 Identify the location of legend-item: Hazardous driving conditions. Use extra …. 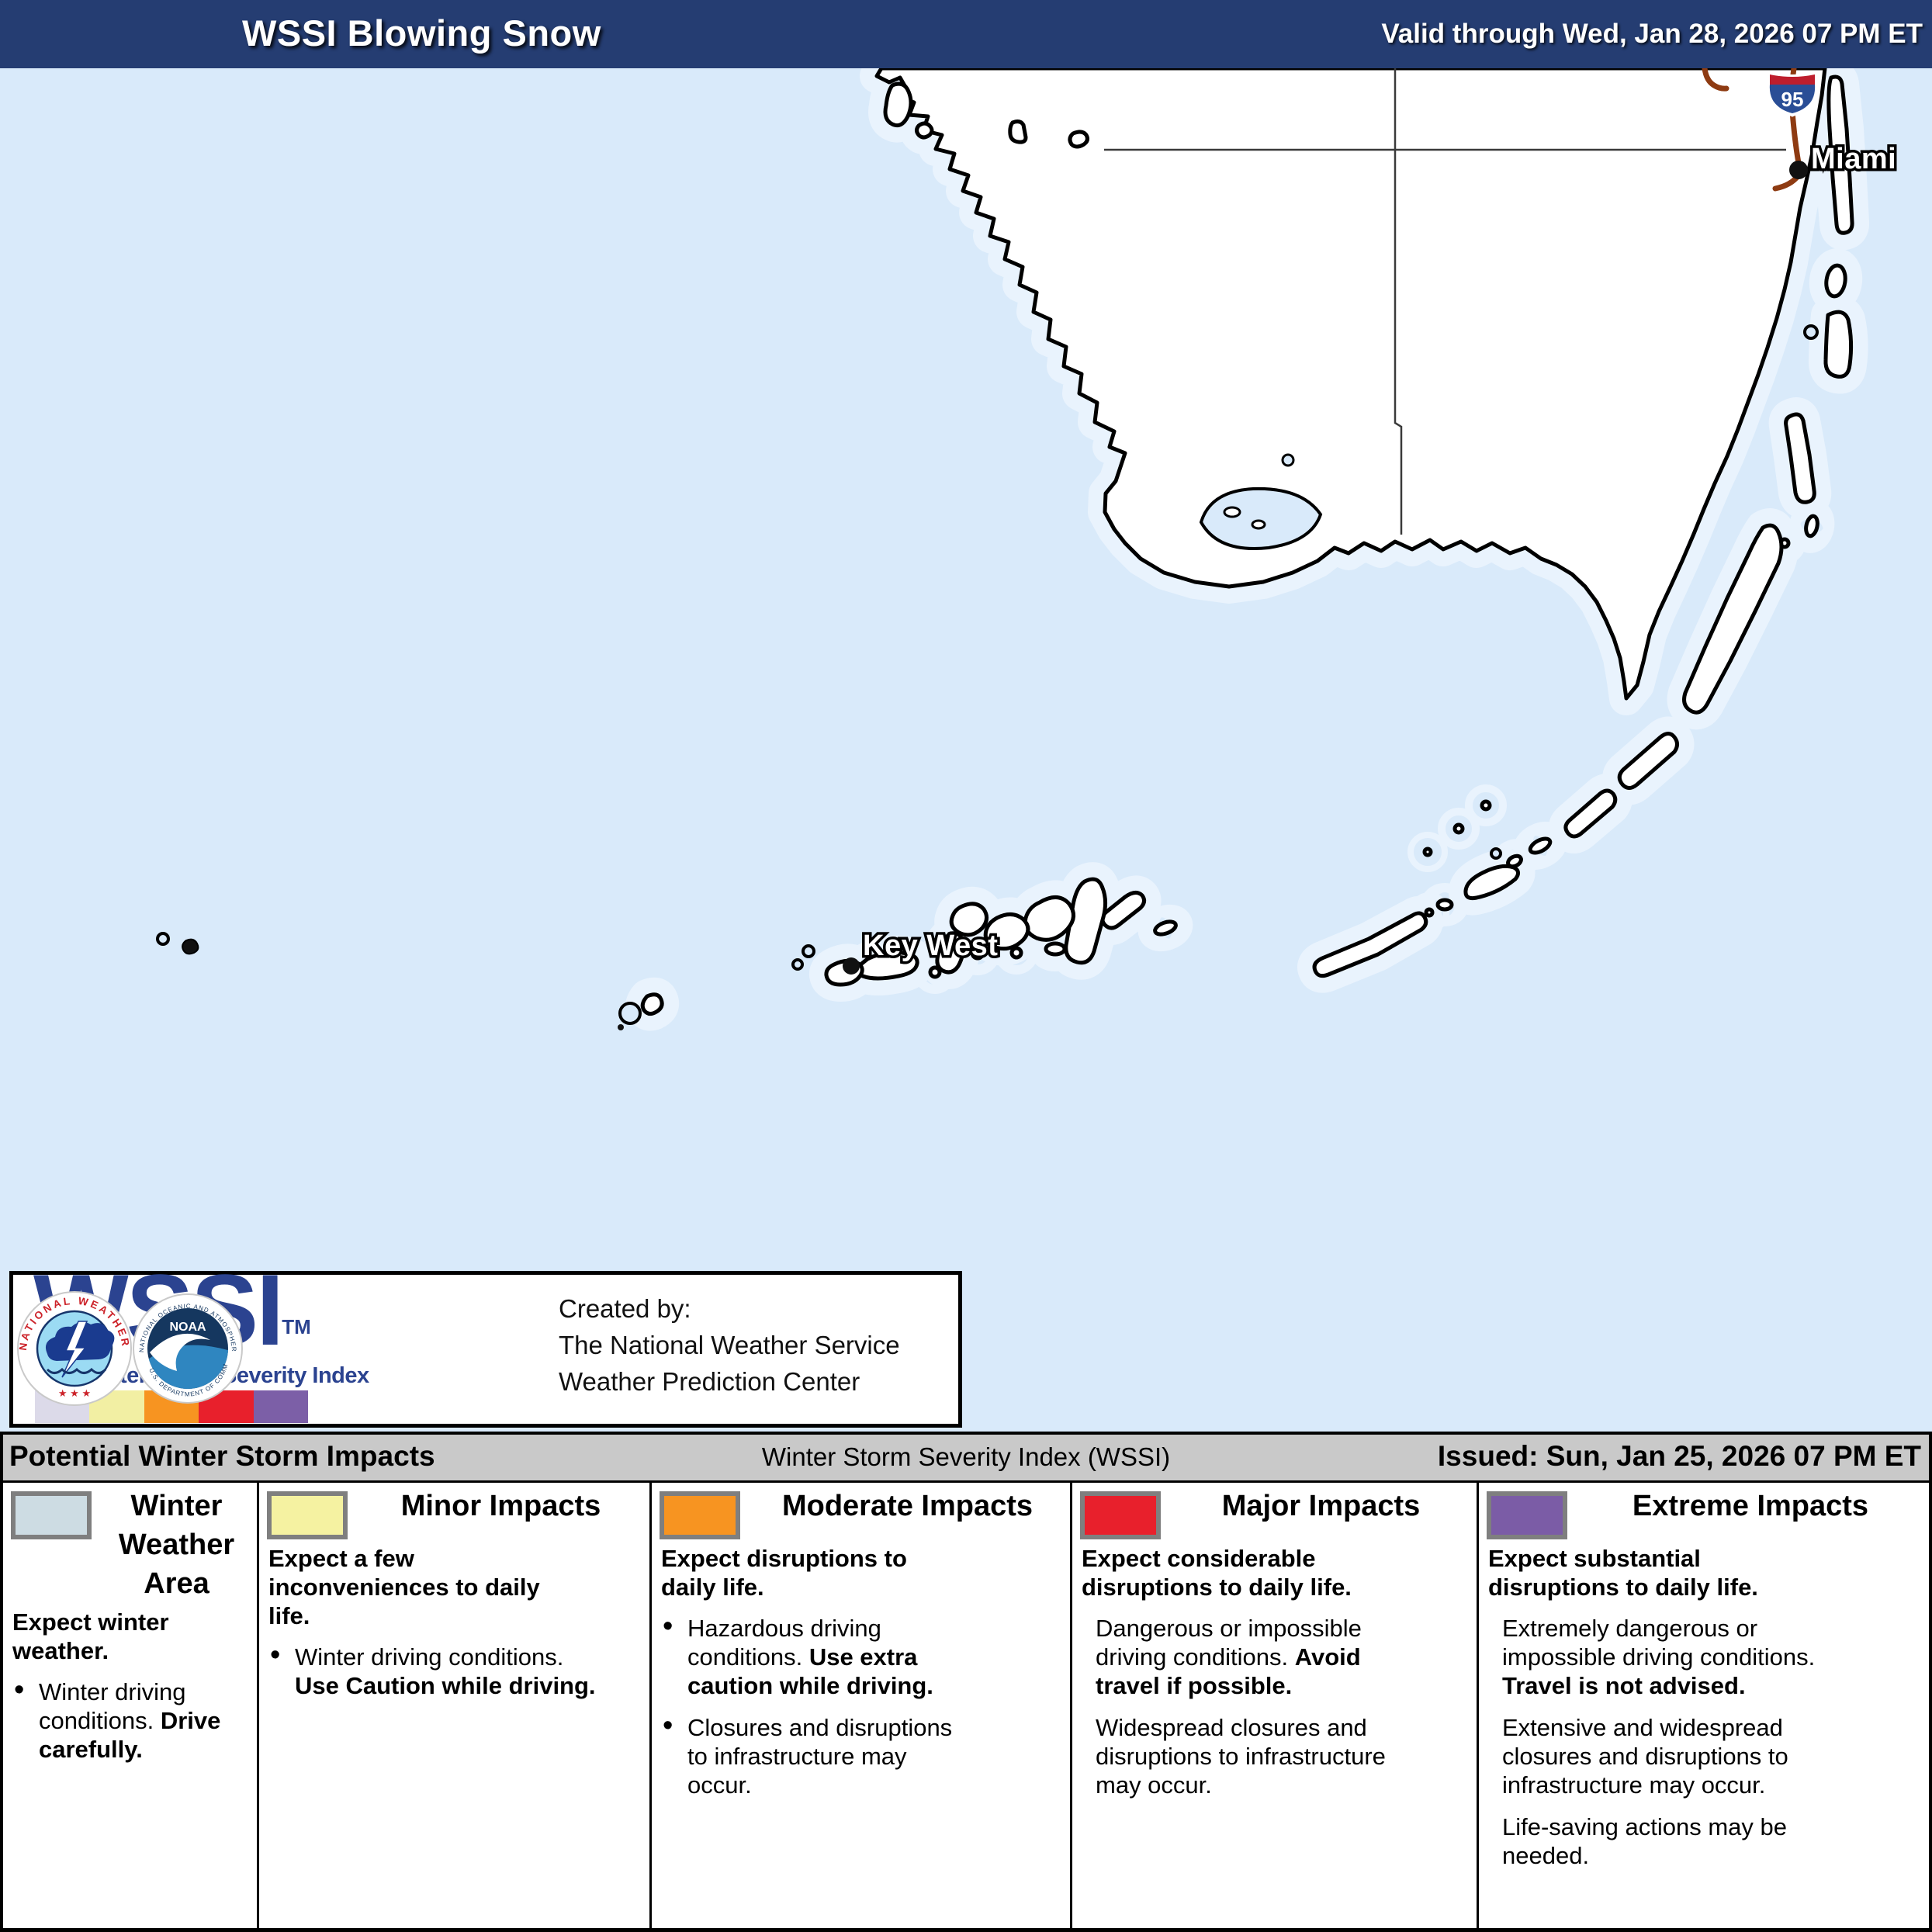
(813, 1656).